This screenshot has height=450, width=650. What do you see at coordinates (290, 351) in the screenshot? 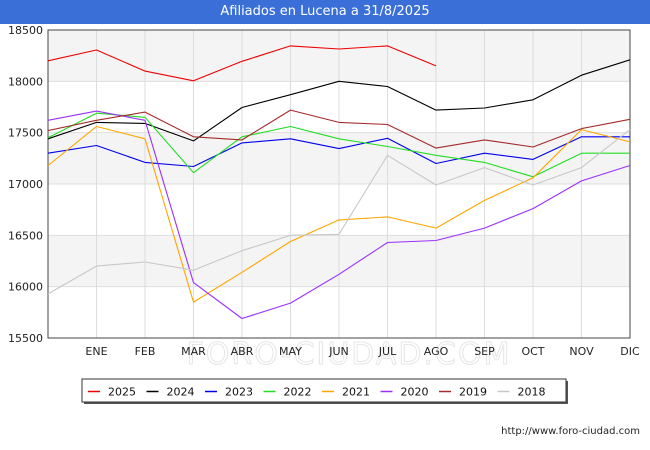
I see `x-tick-label: MAY` at bounding box center [290, 351].